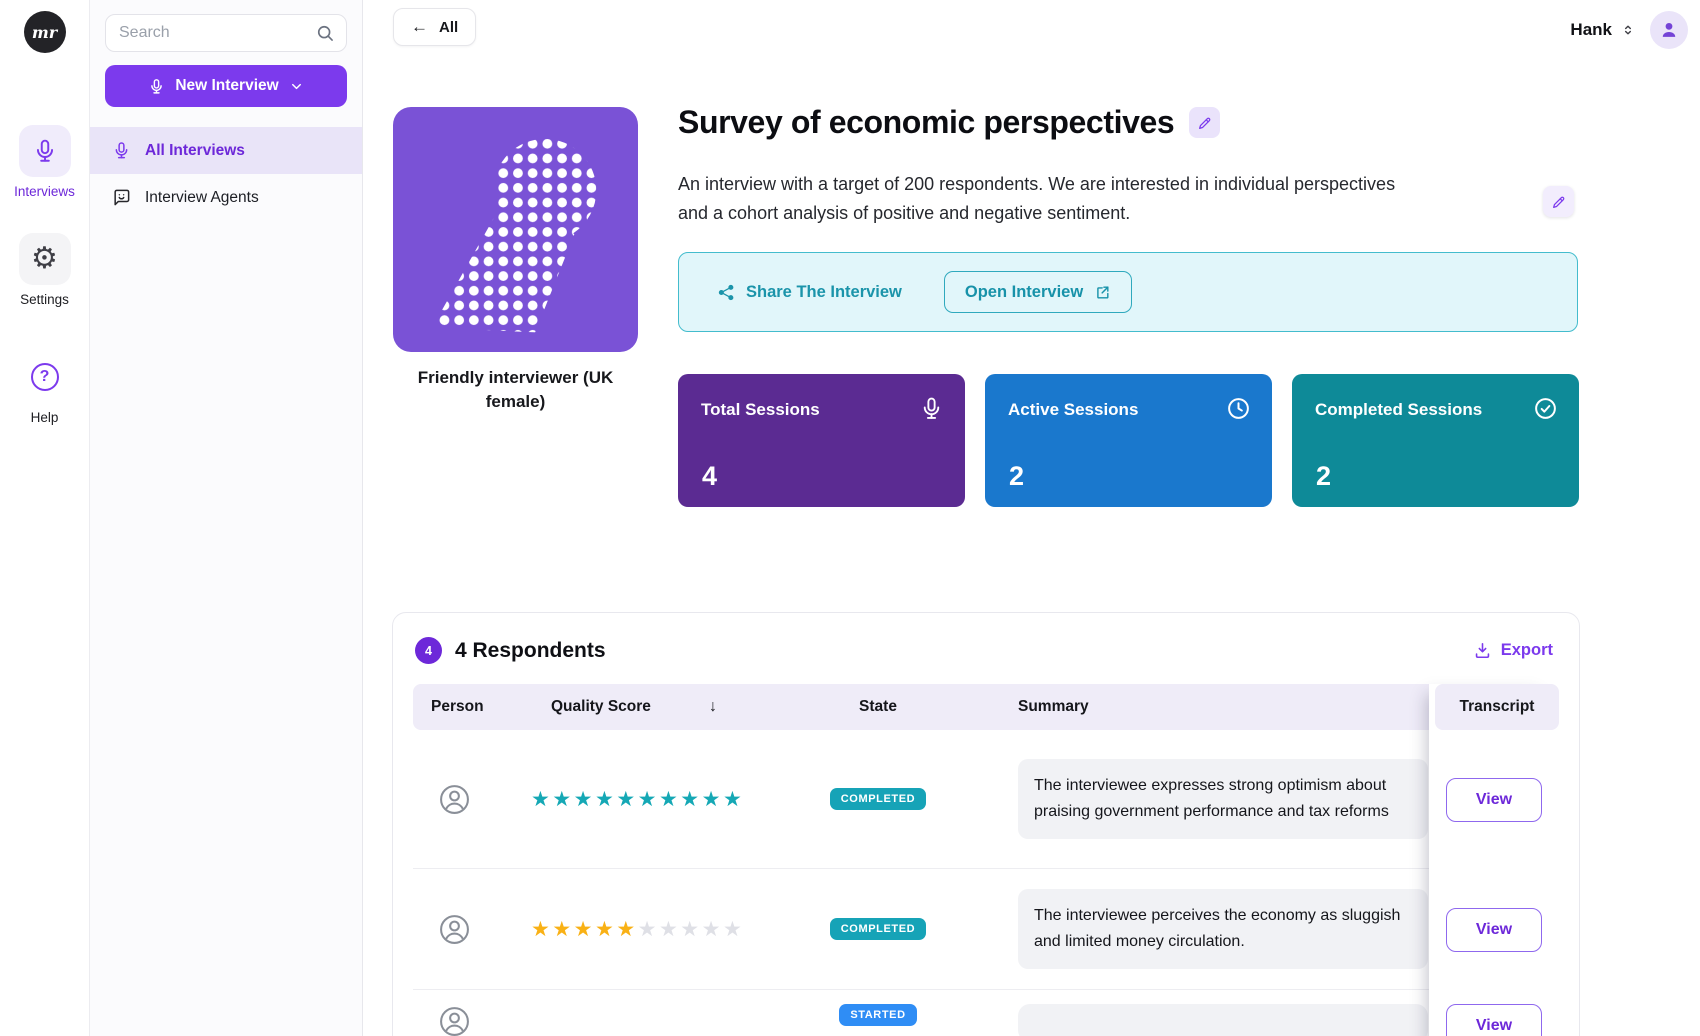  Describe the element at coordinates (1526, 650) in the screenshot. I see `export-label: Export` at that location.